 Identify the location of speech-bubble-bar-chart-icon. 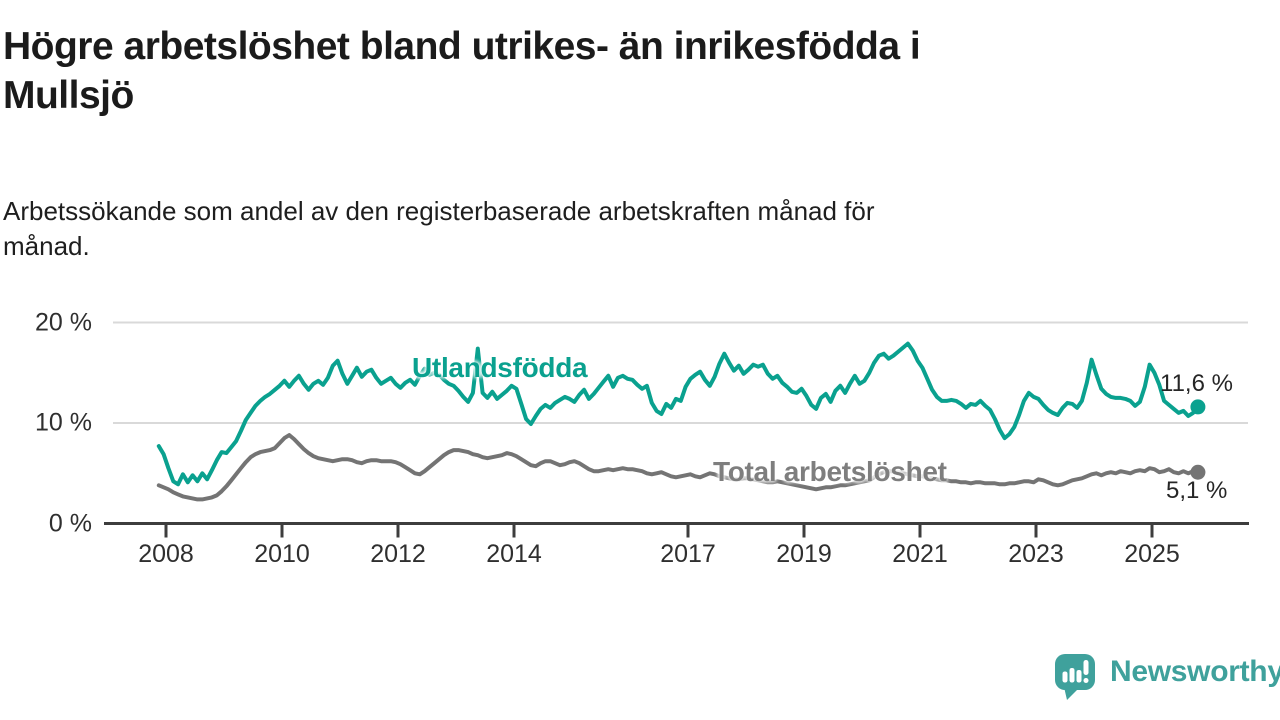
(1075, 677).